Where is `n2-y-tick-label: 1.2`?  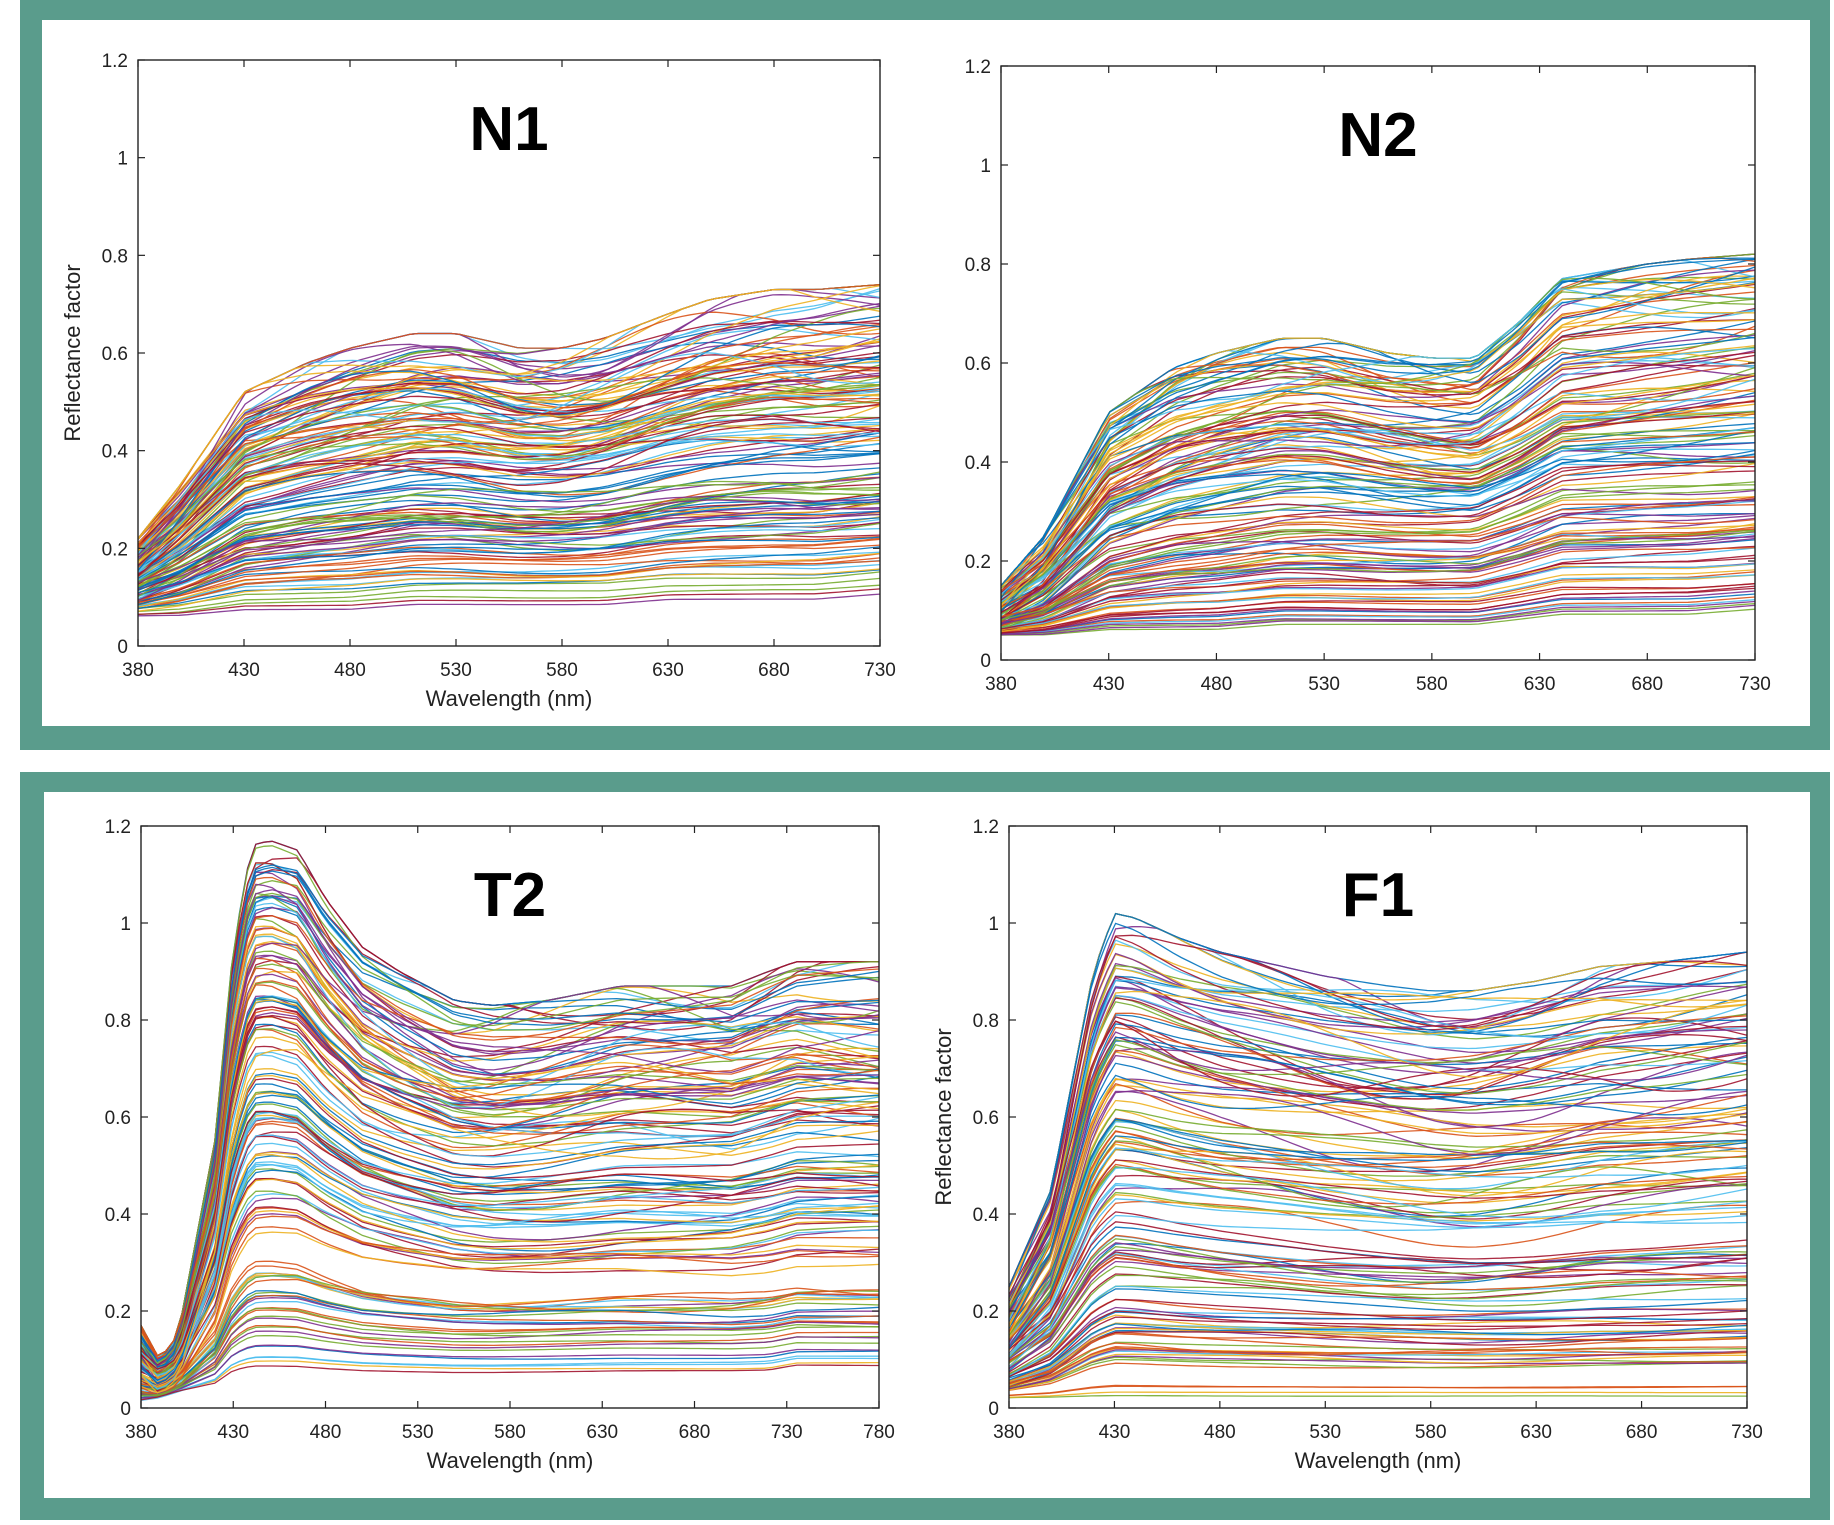
n2-y-tick-label: 1.2 is located at coordinates (978, 67).